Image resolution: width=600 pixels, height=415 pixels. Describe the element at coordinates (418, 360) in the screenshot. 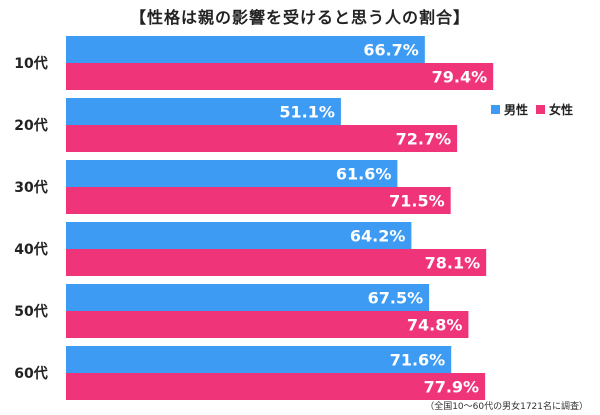

I see `data-label: 71.6%` at that location.